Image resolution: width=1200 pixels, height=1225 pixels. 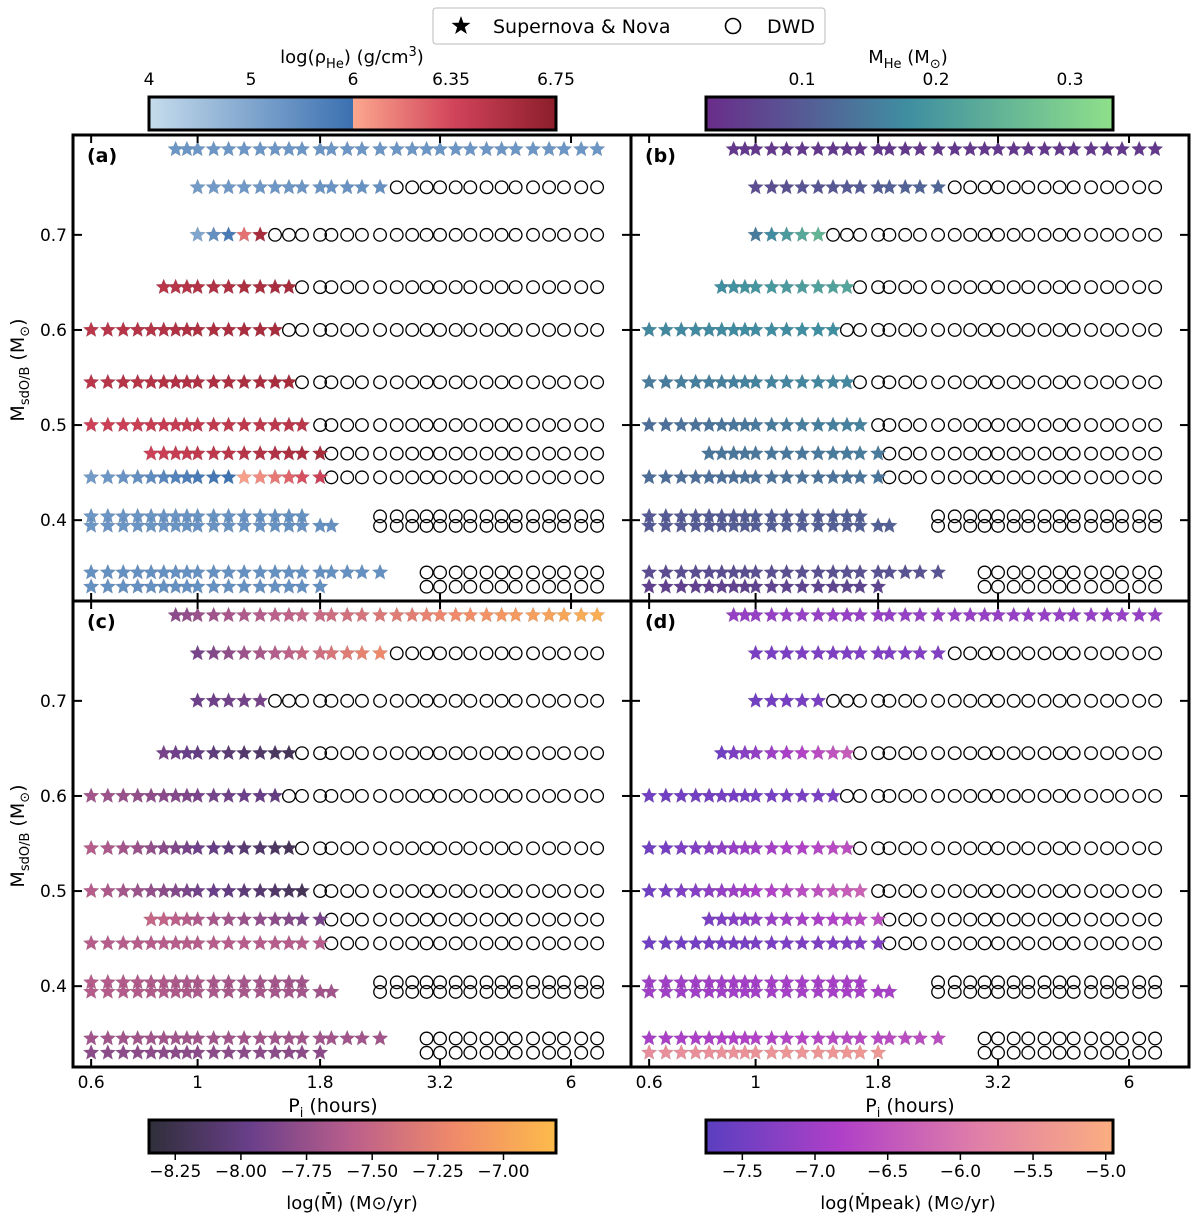 I want to click on y-tick-label: 0.5, so click(x=53, y=426).